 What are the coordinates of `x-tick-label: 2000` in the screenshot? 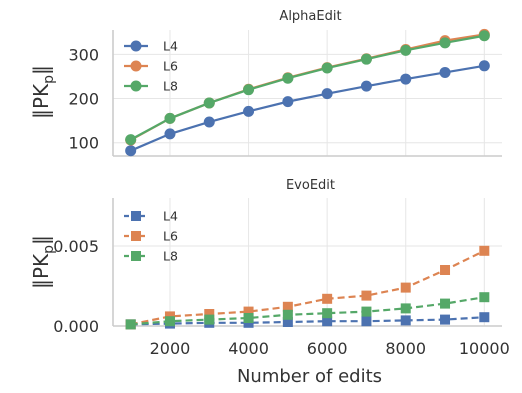 It's located at (170, 348).